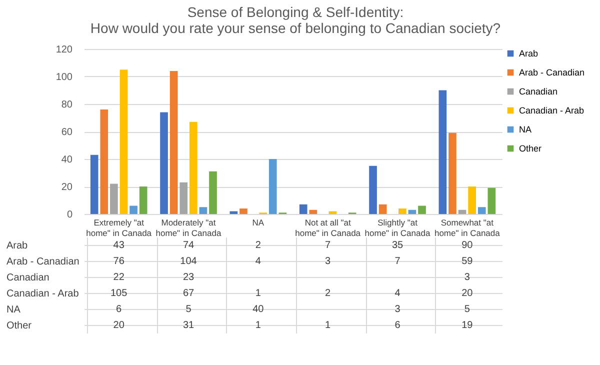 The image size is (600, 365). Describe the element at coordinates (530, 149) in the screenshot. I see `legend-label: Other` at that location.